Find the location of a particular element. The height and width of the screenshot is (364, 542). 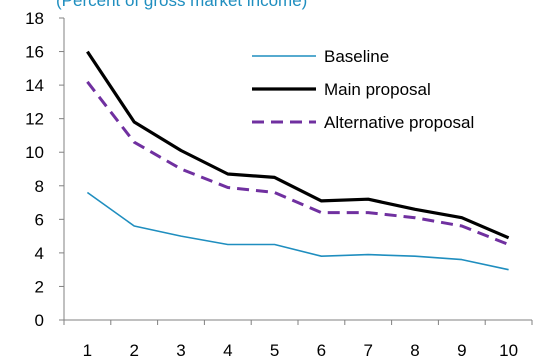

y-tick-label: 12 is located at coordinates (34, 119).